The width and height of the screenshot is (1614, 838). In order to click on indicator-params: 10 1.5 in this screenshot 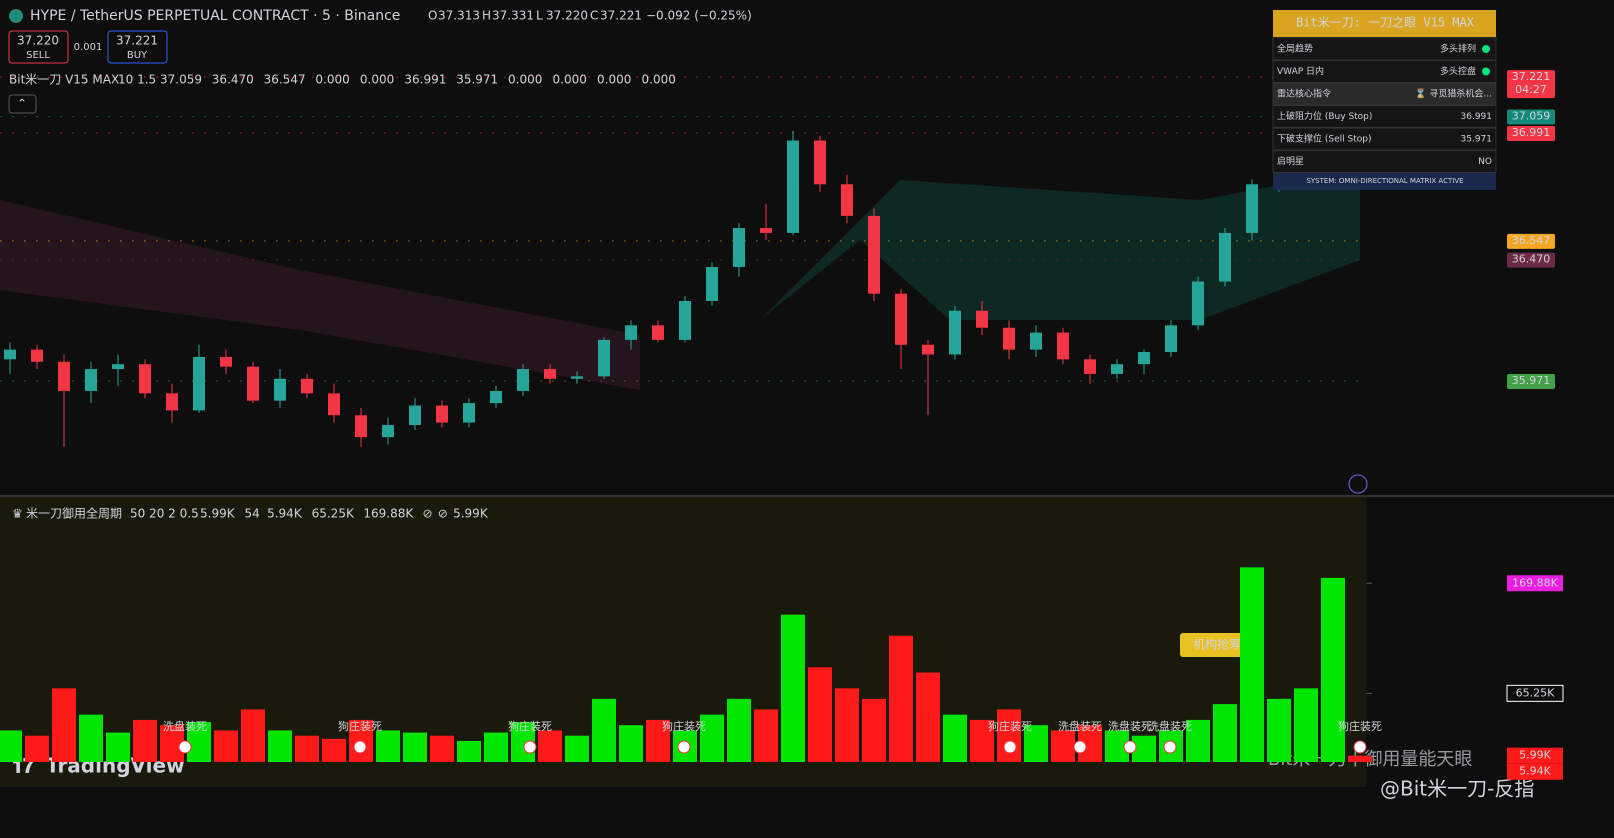, I will do `click(137, 80)`.